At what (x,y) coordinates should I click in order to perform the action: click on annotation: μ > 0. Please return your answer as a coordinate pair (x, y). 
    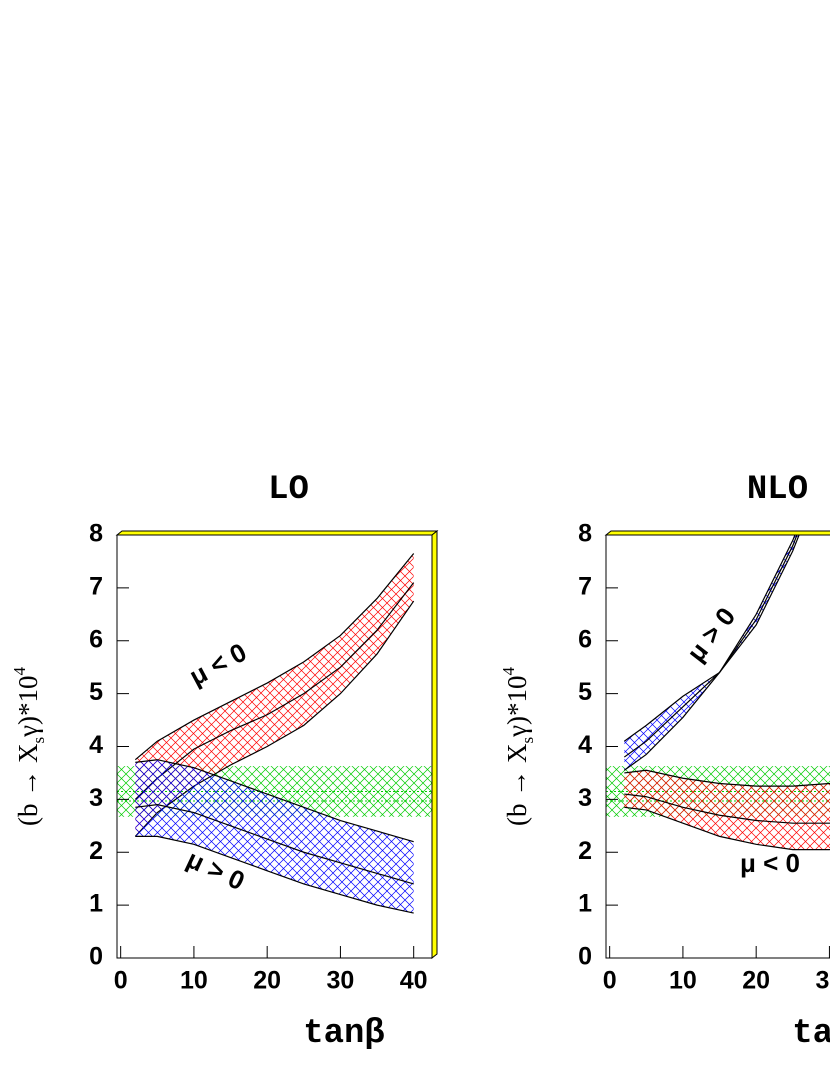
    Looking at the image, I should click on (711, 635).